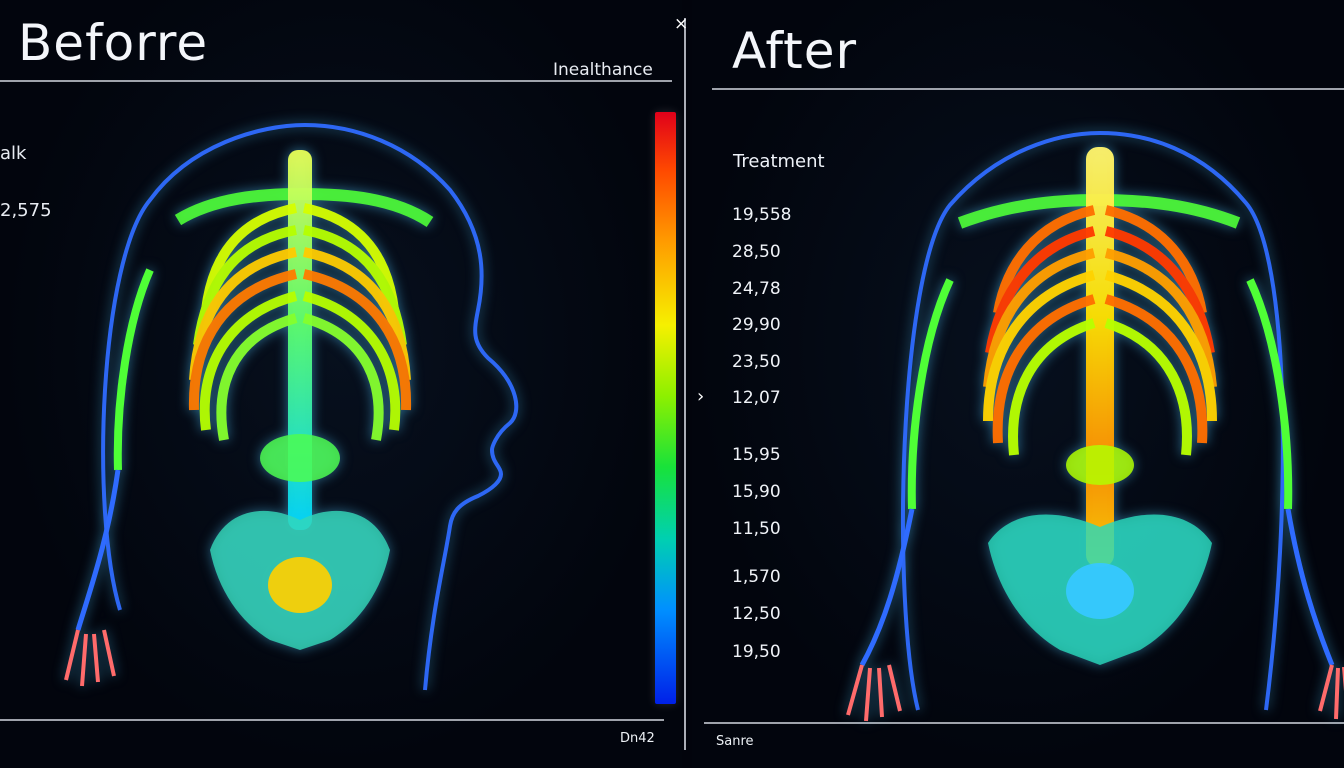 This screenshot has height=768, width=1344. I want to click on before-left-hand, so click(90, 658).